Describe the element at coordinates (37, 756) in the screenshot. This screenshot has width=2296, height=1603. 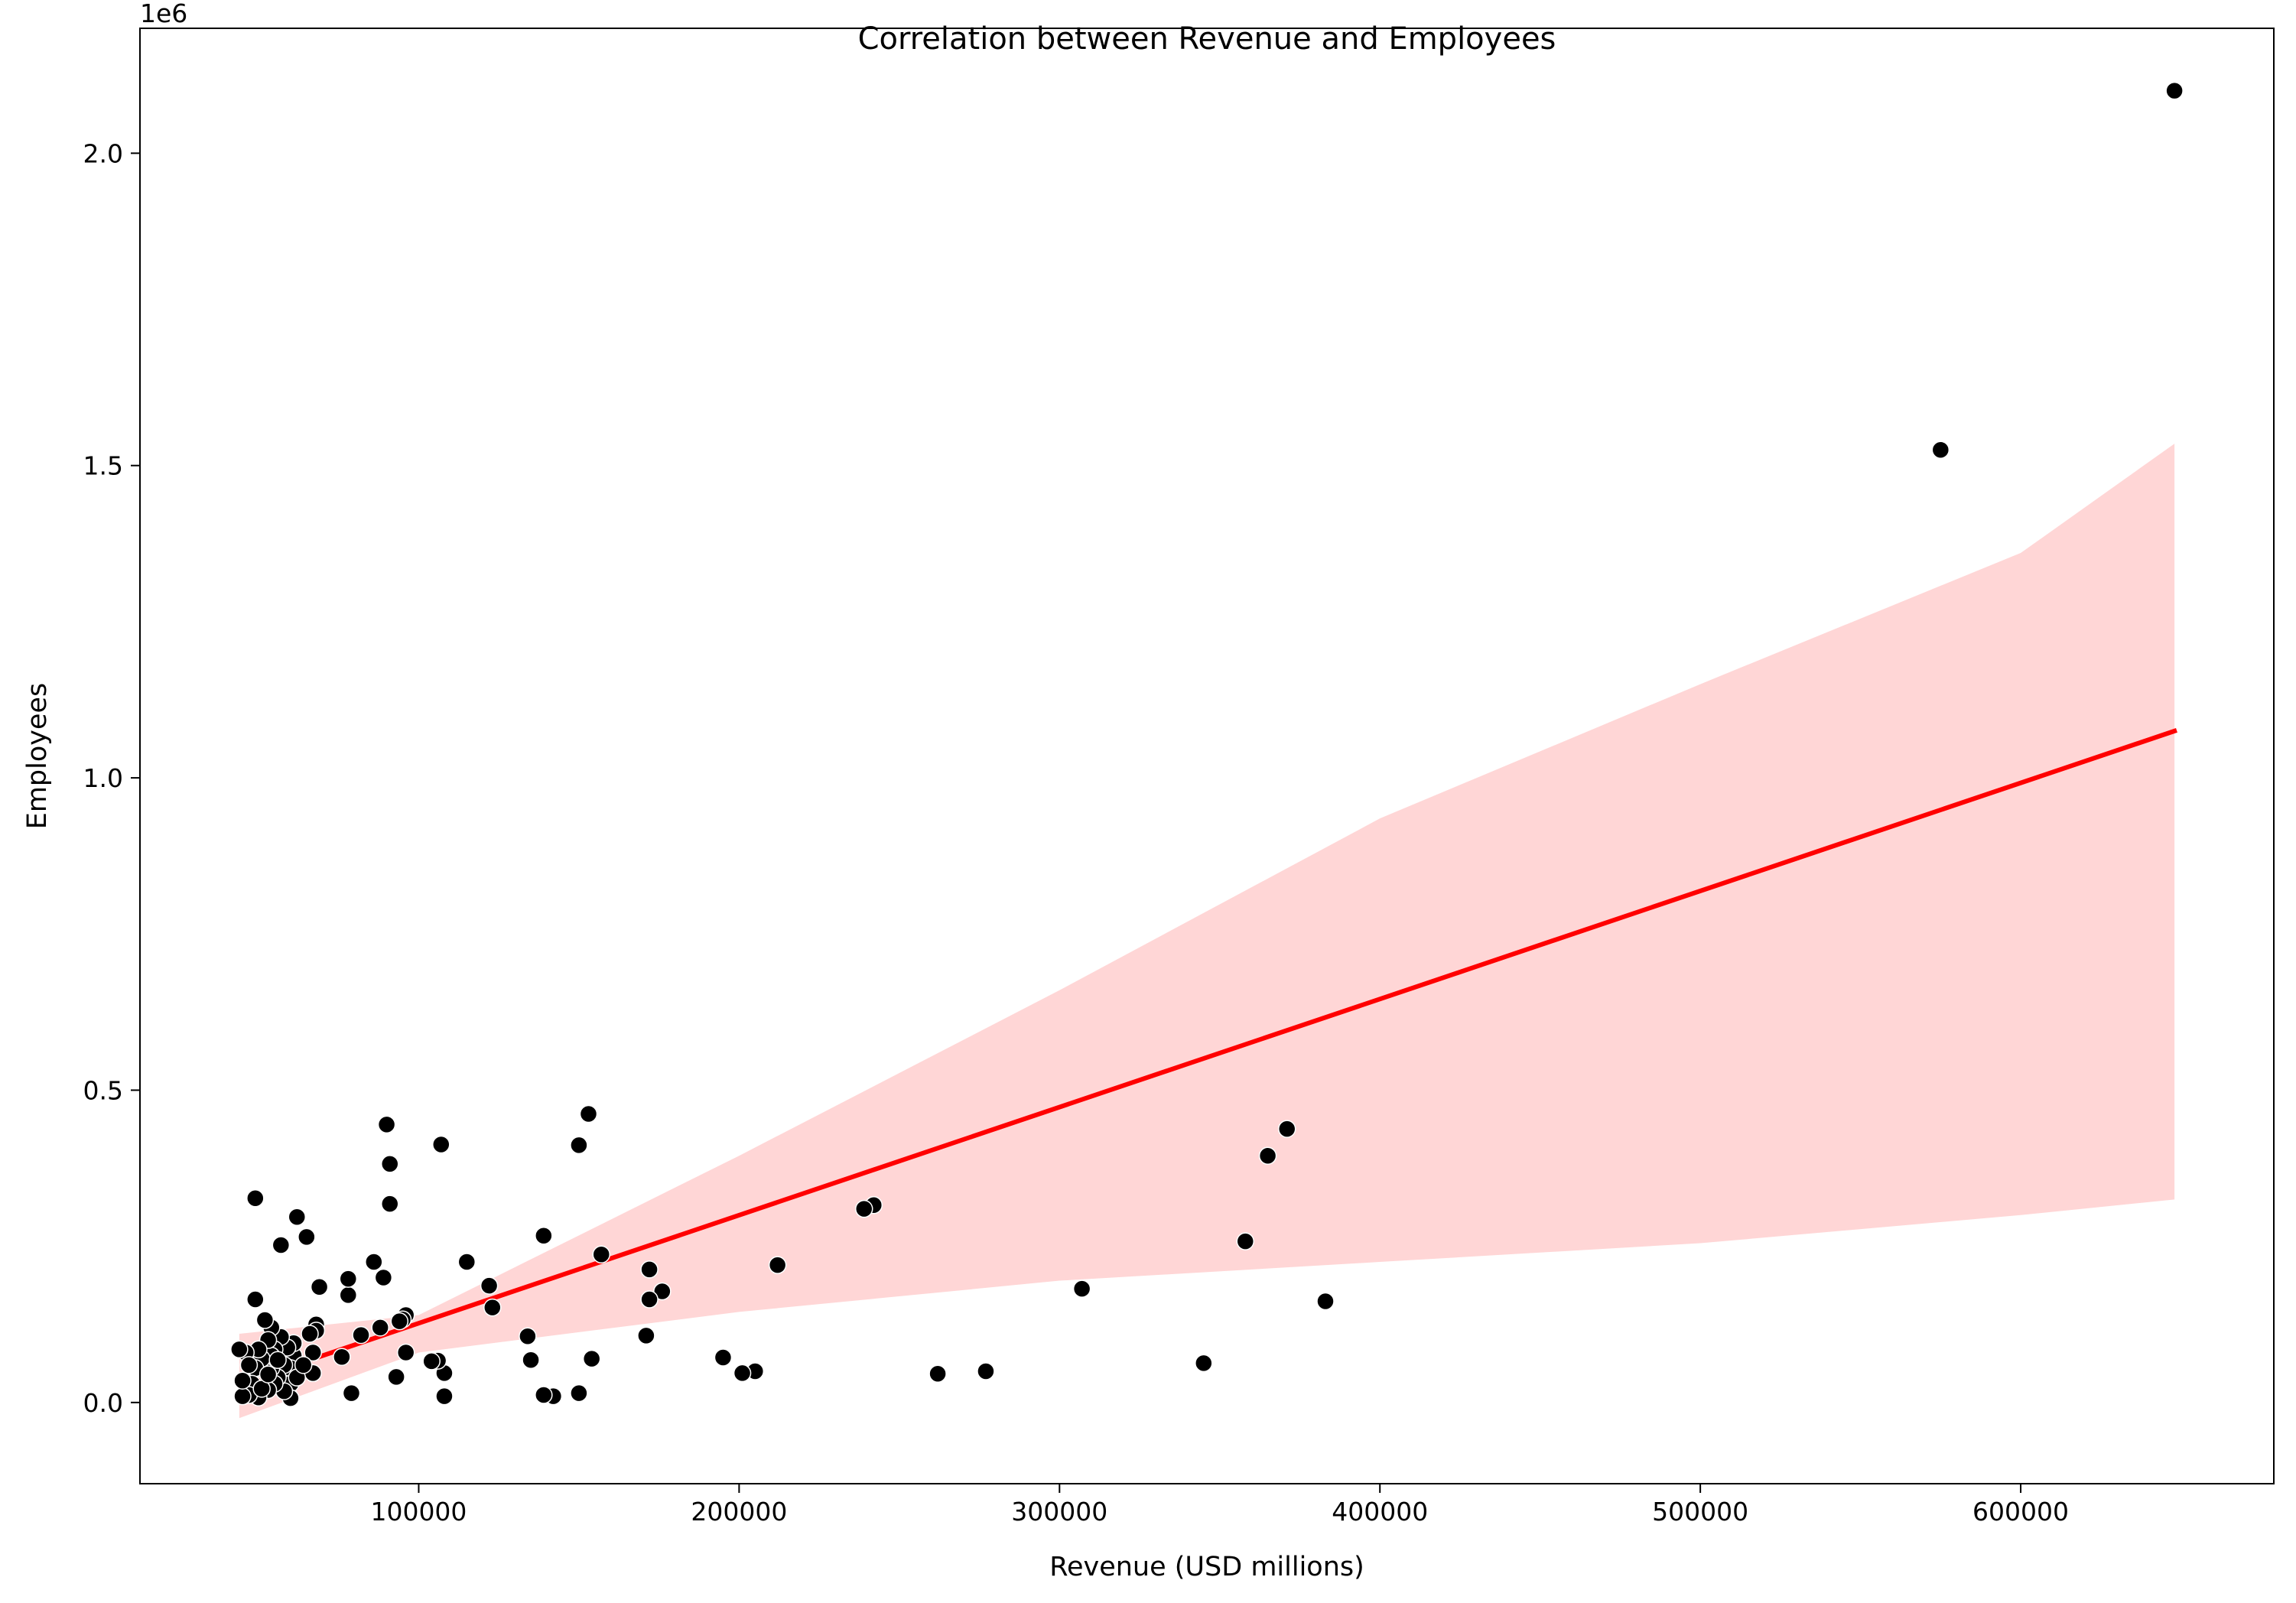
I see `y-axis-label: Employees` at that location.